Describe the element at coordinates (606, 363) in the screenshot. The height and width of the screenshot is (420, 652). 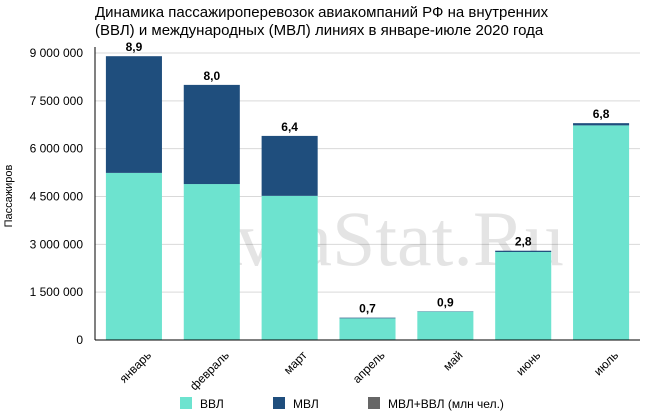
I see `x-tick-label: июль` at that location.